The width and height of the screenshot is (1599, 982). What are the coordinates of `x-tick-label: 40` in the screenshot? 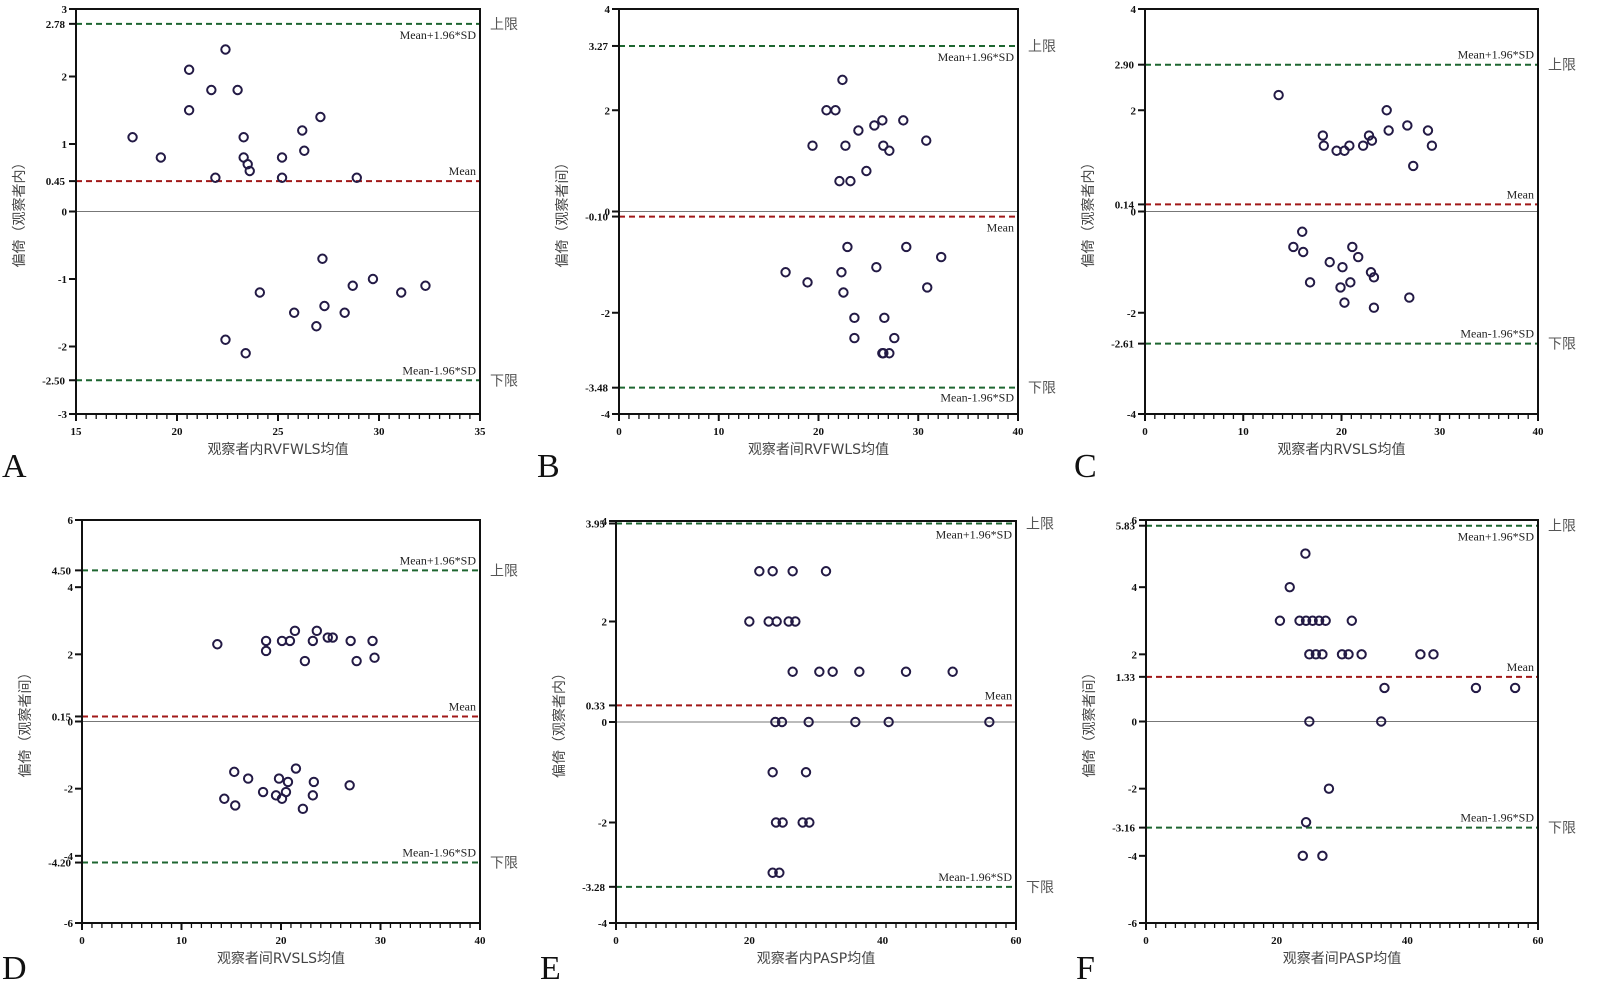 It's located at (1019, 432).